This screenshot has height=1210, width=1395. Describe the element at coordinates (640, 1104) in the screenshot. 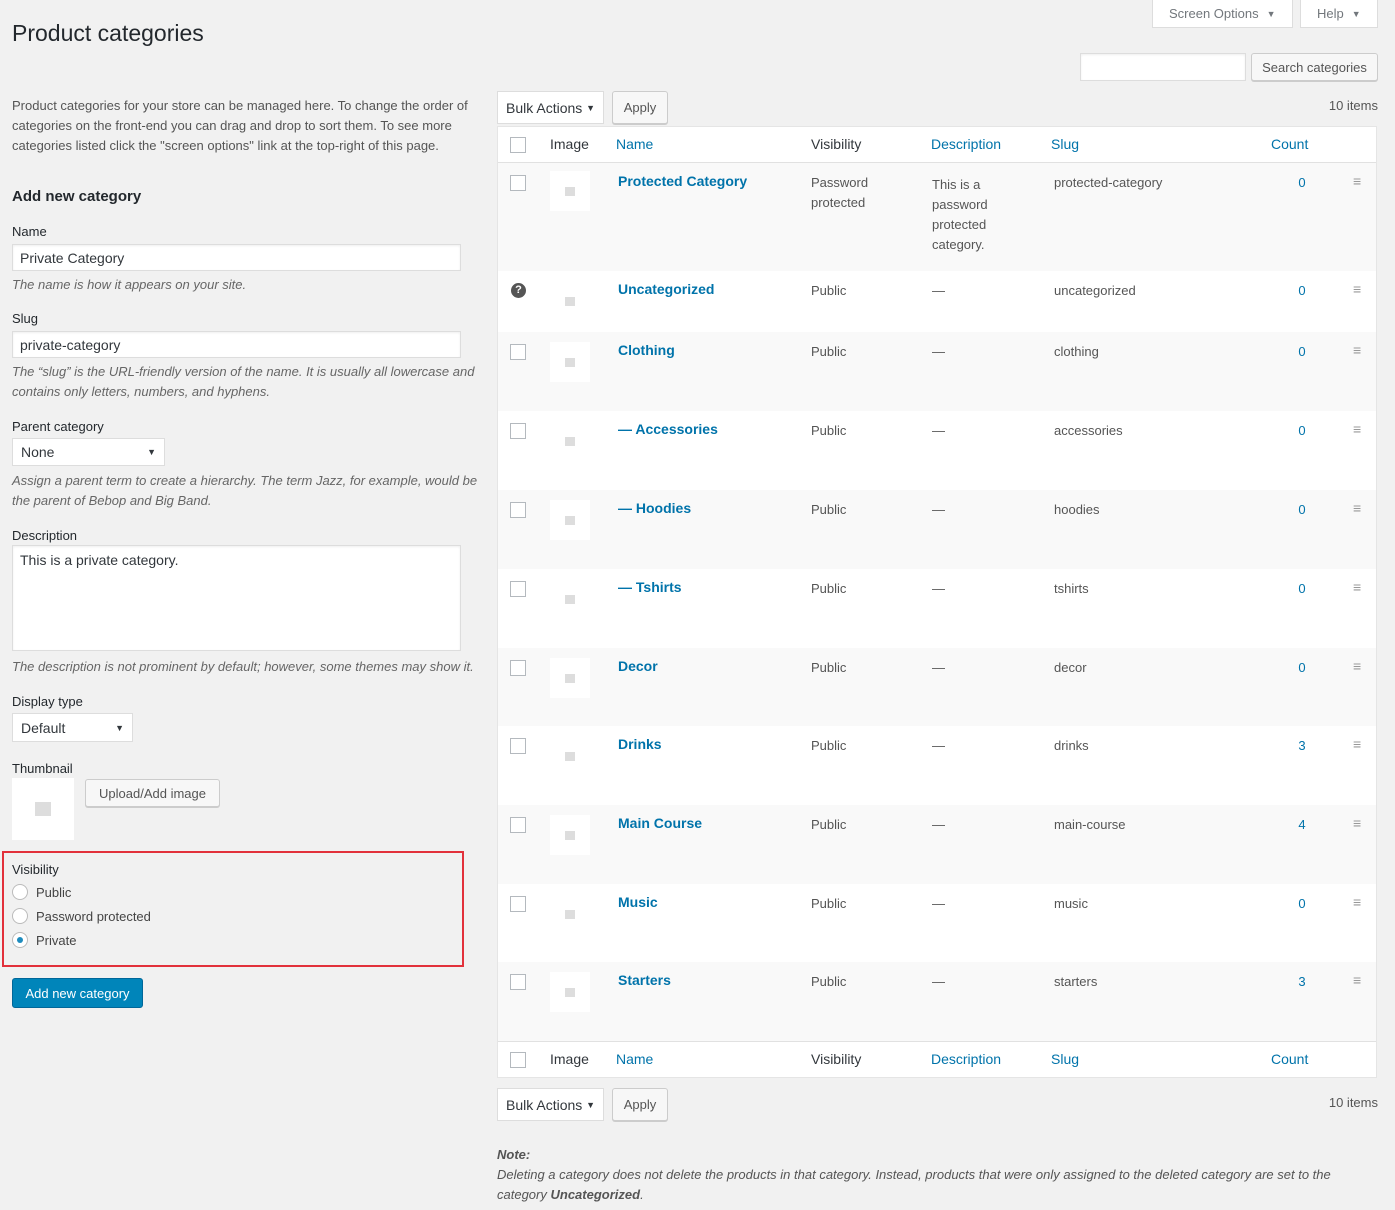

I see `apply-button-bottom: Apply` at that location.